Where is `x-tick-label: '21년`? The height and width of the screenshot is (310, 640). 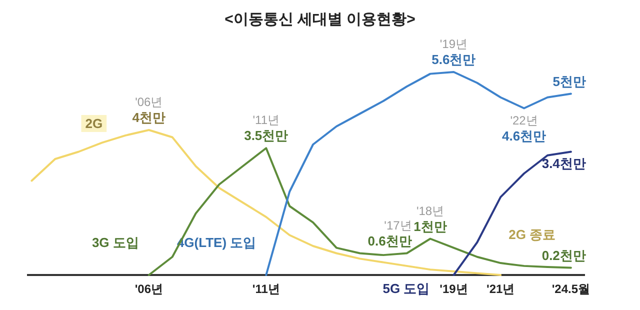
x-tick-label: '21년 is located at coordinates (500, 289).